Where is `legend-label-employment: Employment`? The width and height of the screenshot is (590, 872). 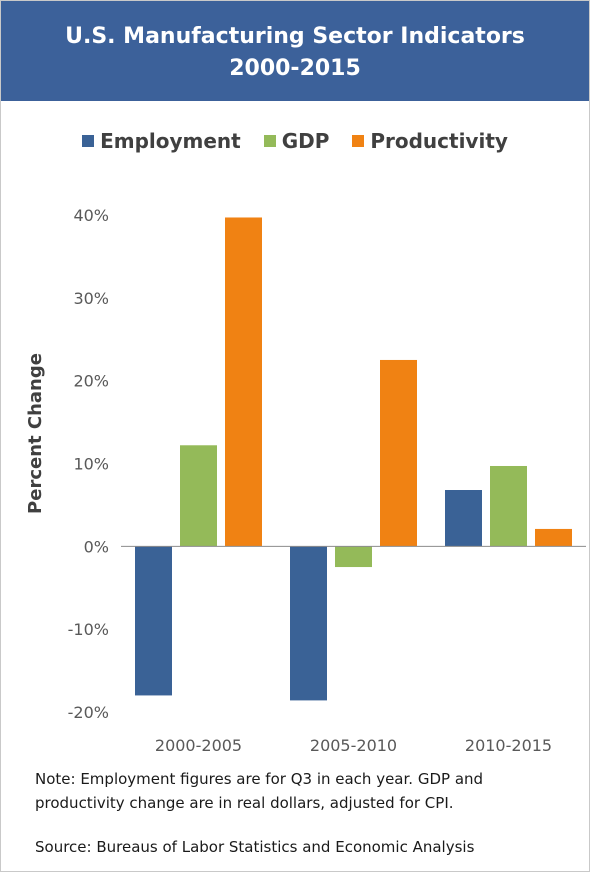 legend-label-employment: Employment is located at coordinates (170, 141).